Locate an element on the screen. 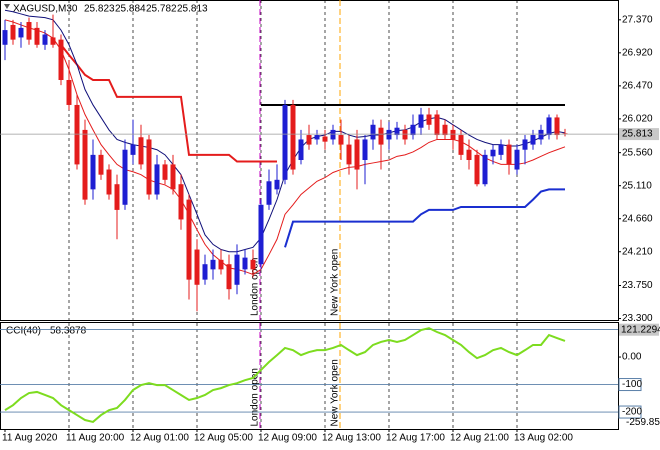 The height and width of the screenshot is (450, 660). y-tick-label: 23.300 is located at coordinates (637, 318).